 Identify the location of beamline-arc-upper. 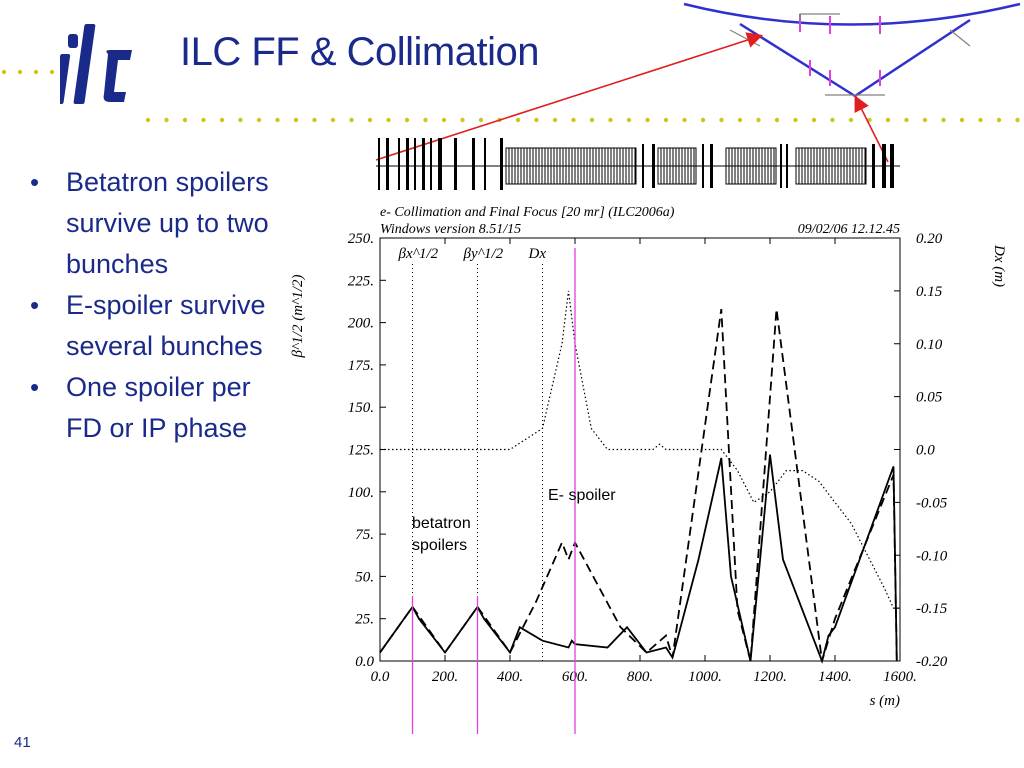
(852, 14).